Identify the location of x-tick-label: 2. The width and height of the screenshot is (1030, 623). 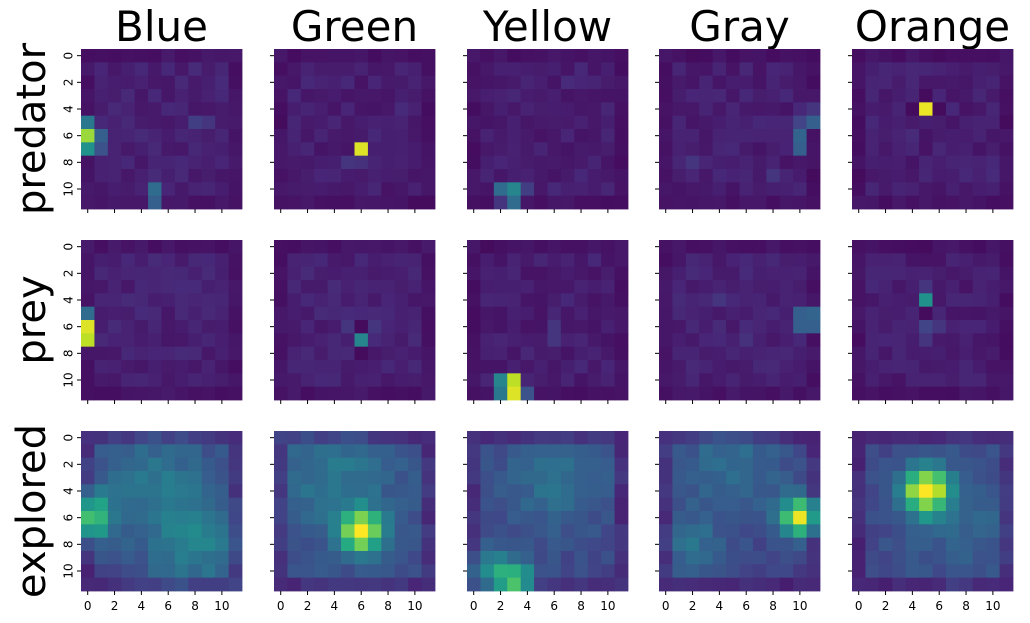
(501, 606).